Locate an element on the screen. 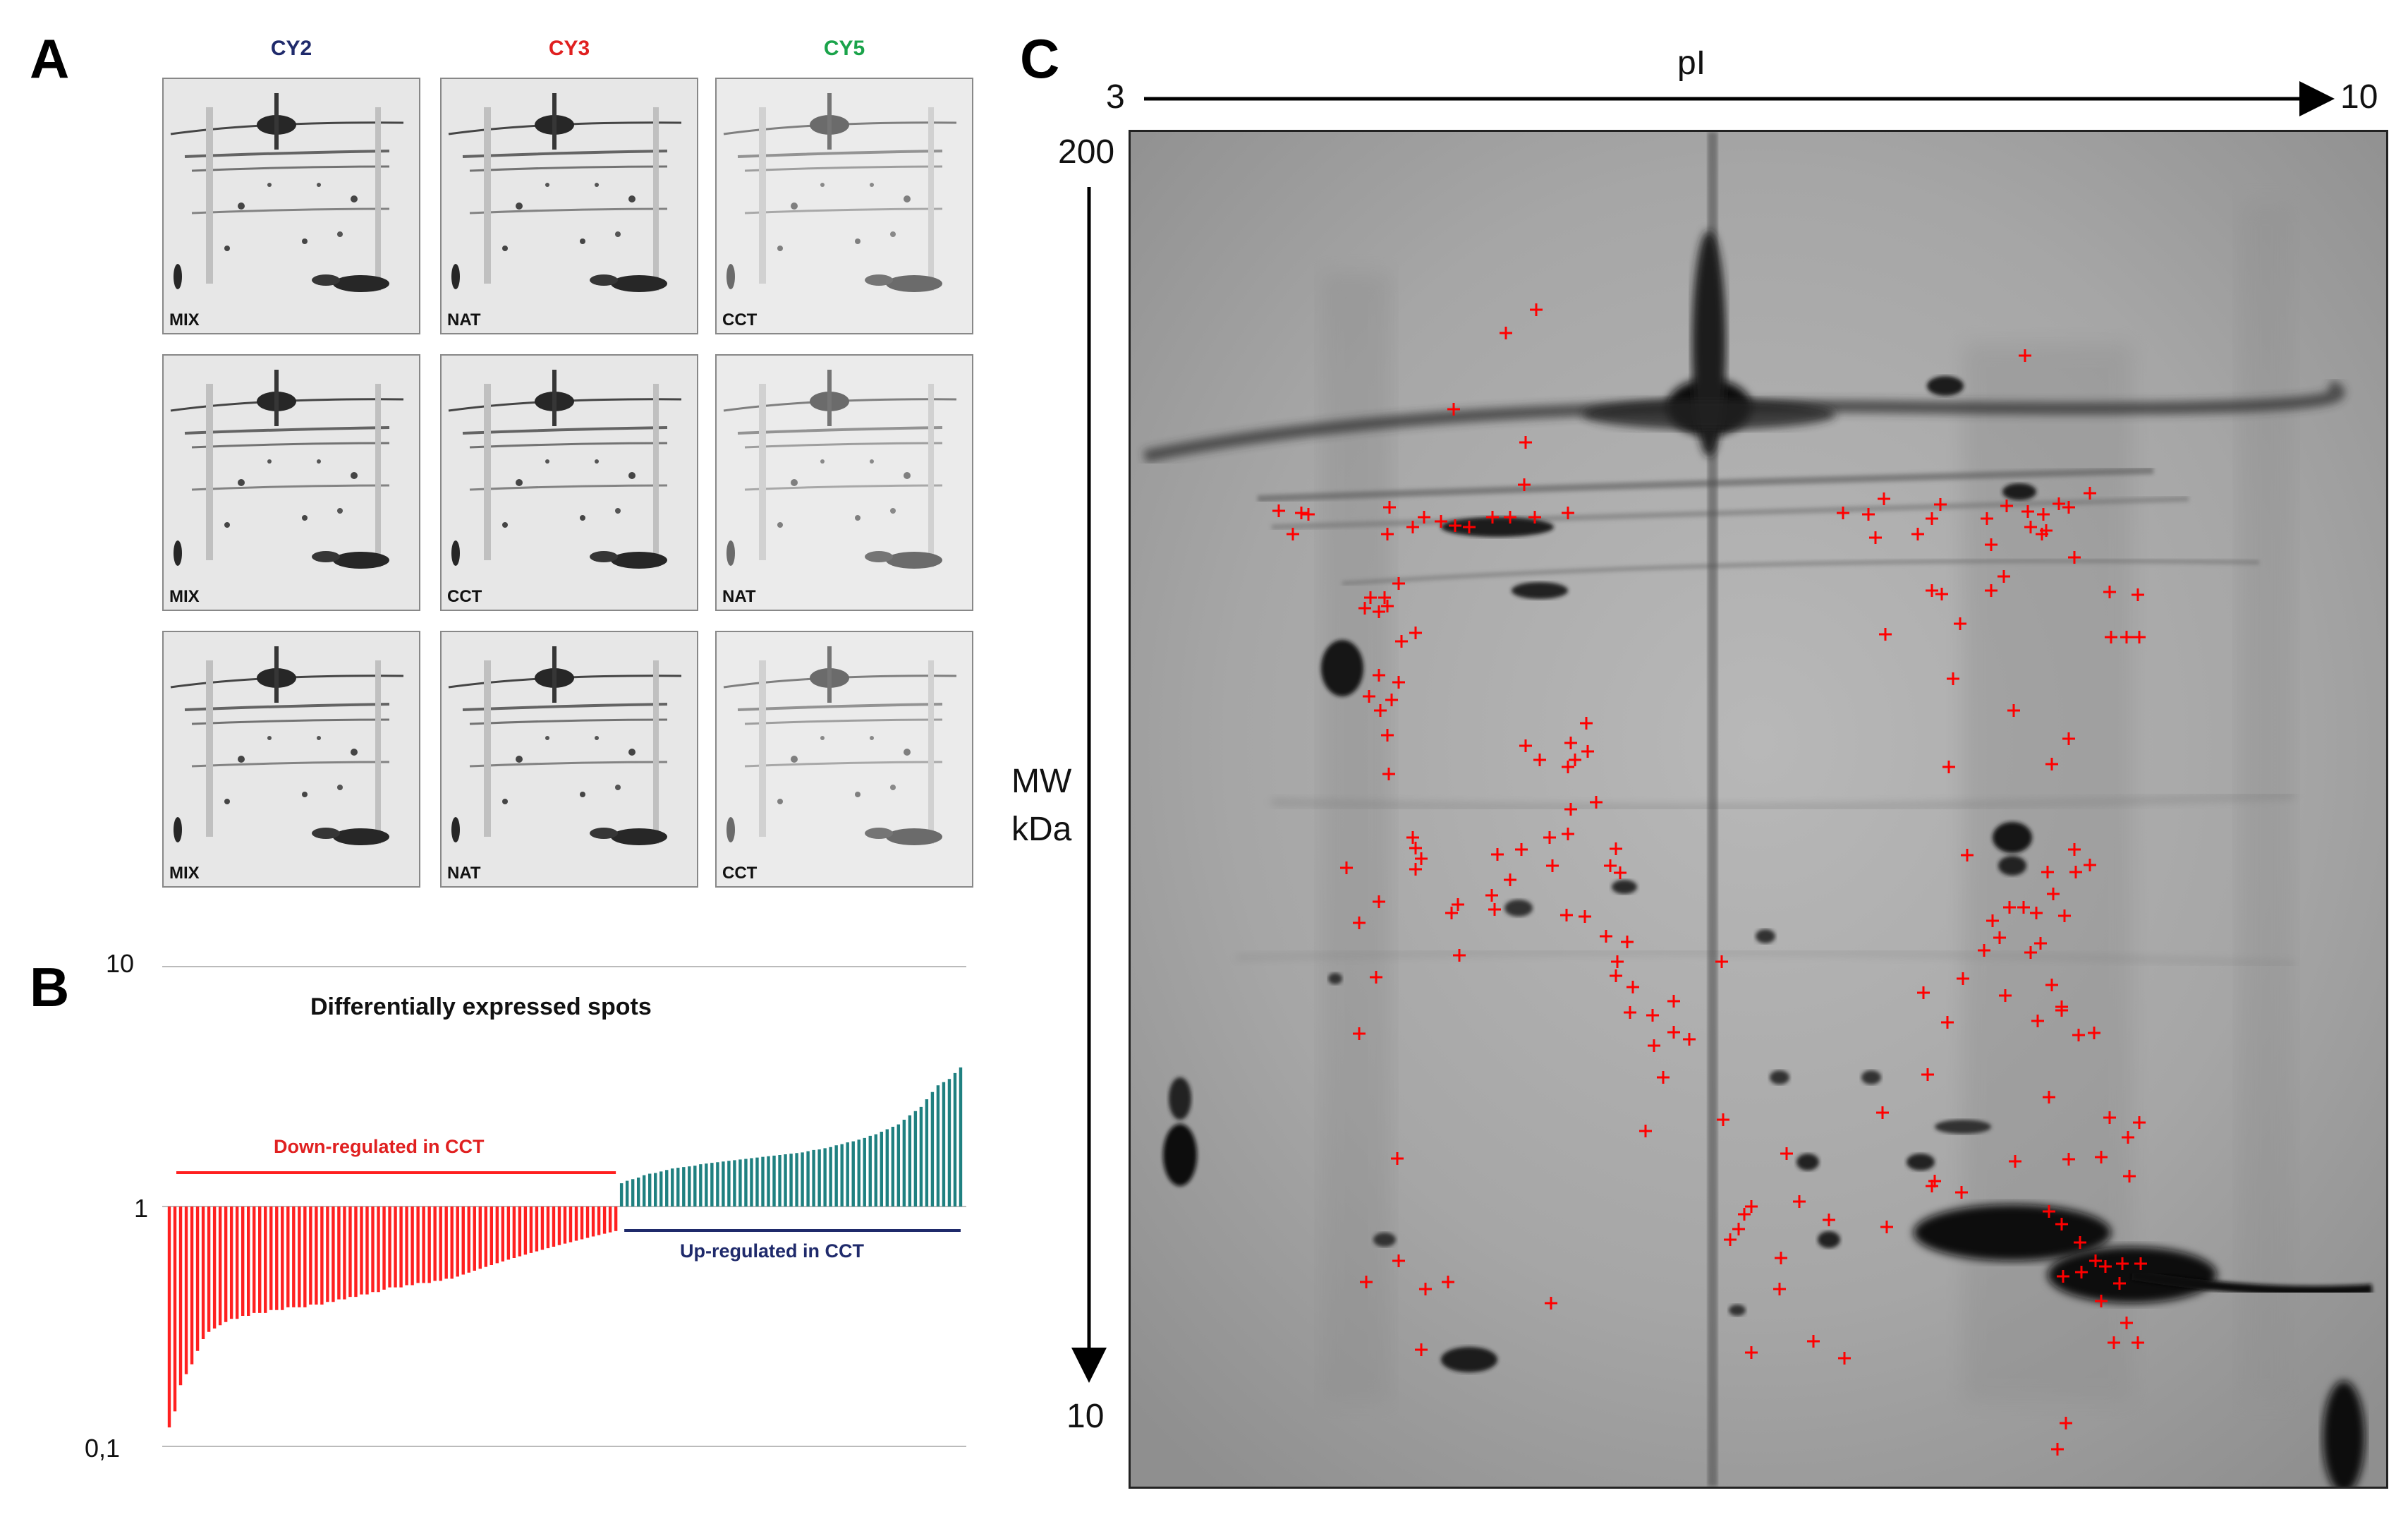 The image size is (2408, 1524). channel-header-cy2: CY2 is located at coordinates (291, 49).